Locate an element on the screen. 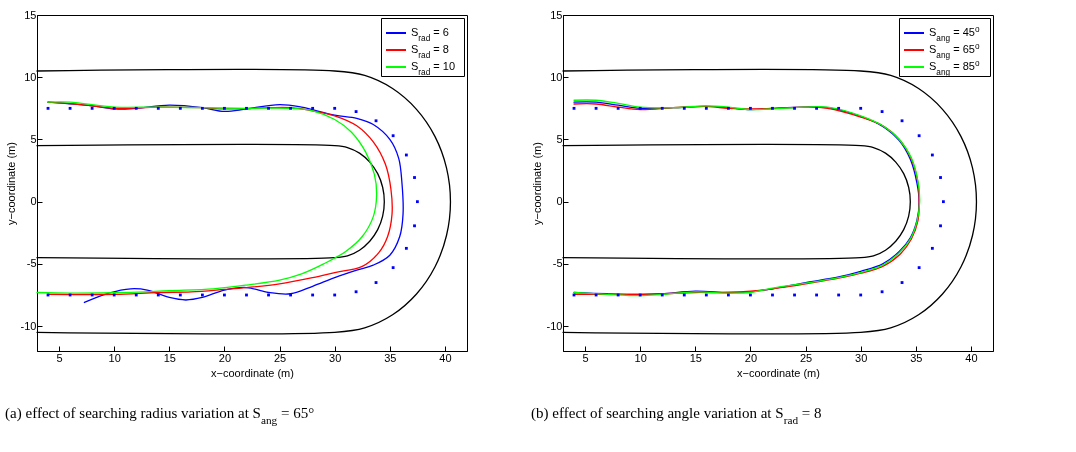  legend-label: S$_{rad}$ = 10 is located at coordinates (433, 68).